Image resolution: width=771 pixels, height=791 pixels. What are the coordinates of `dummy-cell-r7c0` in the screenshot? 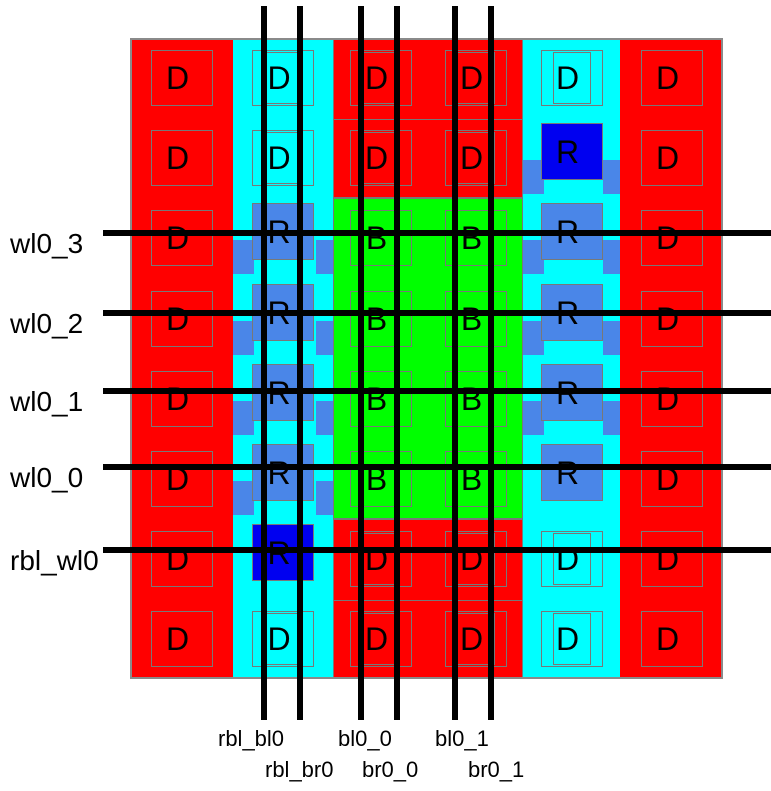 It's located at (181, 639).